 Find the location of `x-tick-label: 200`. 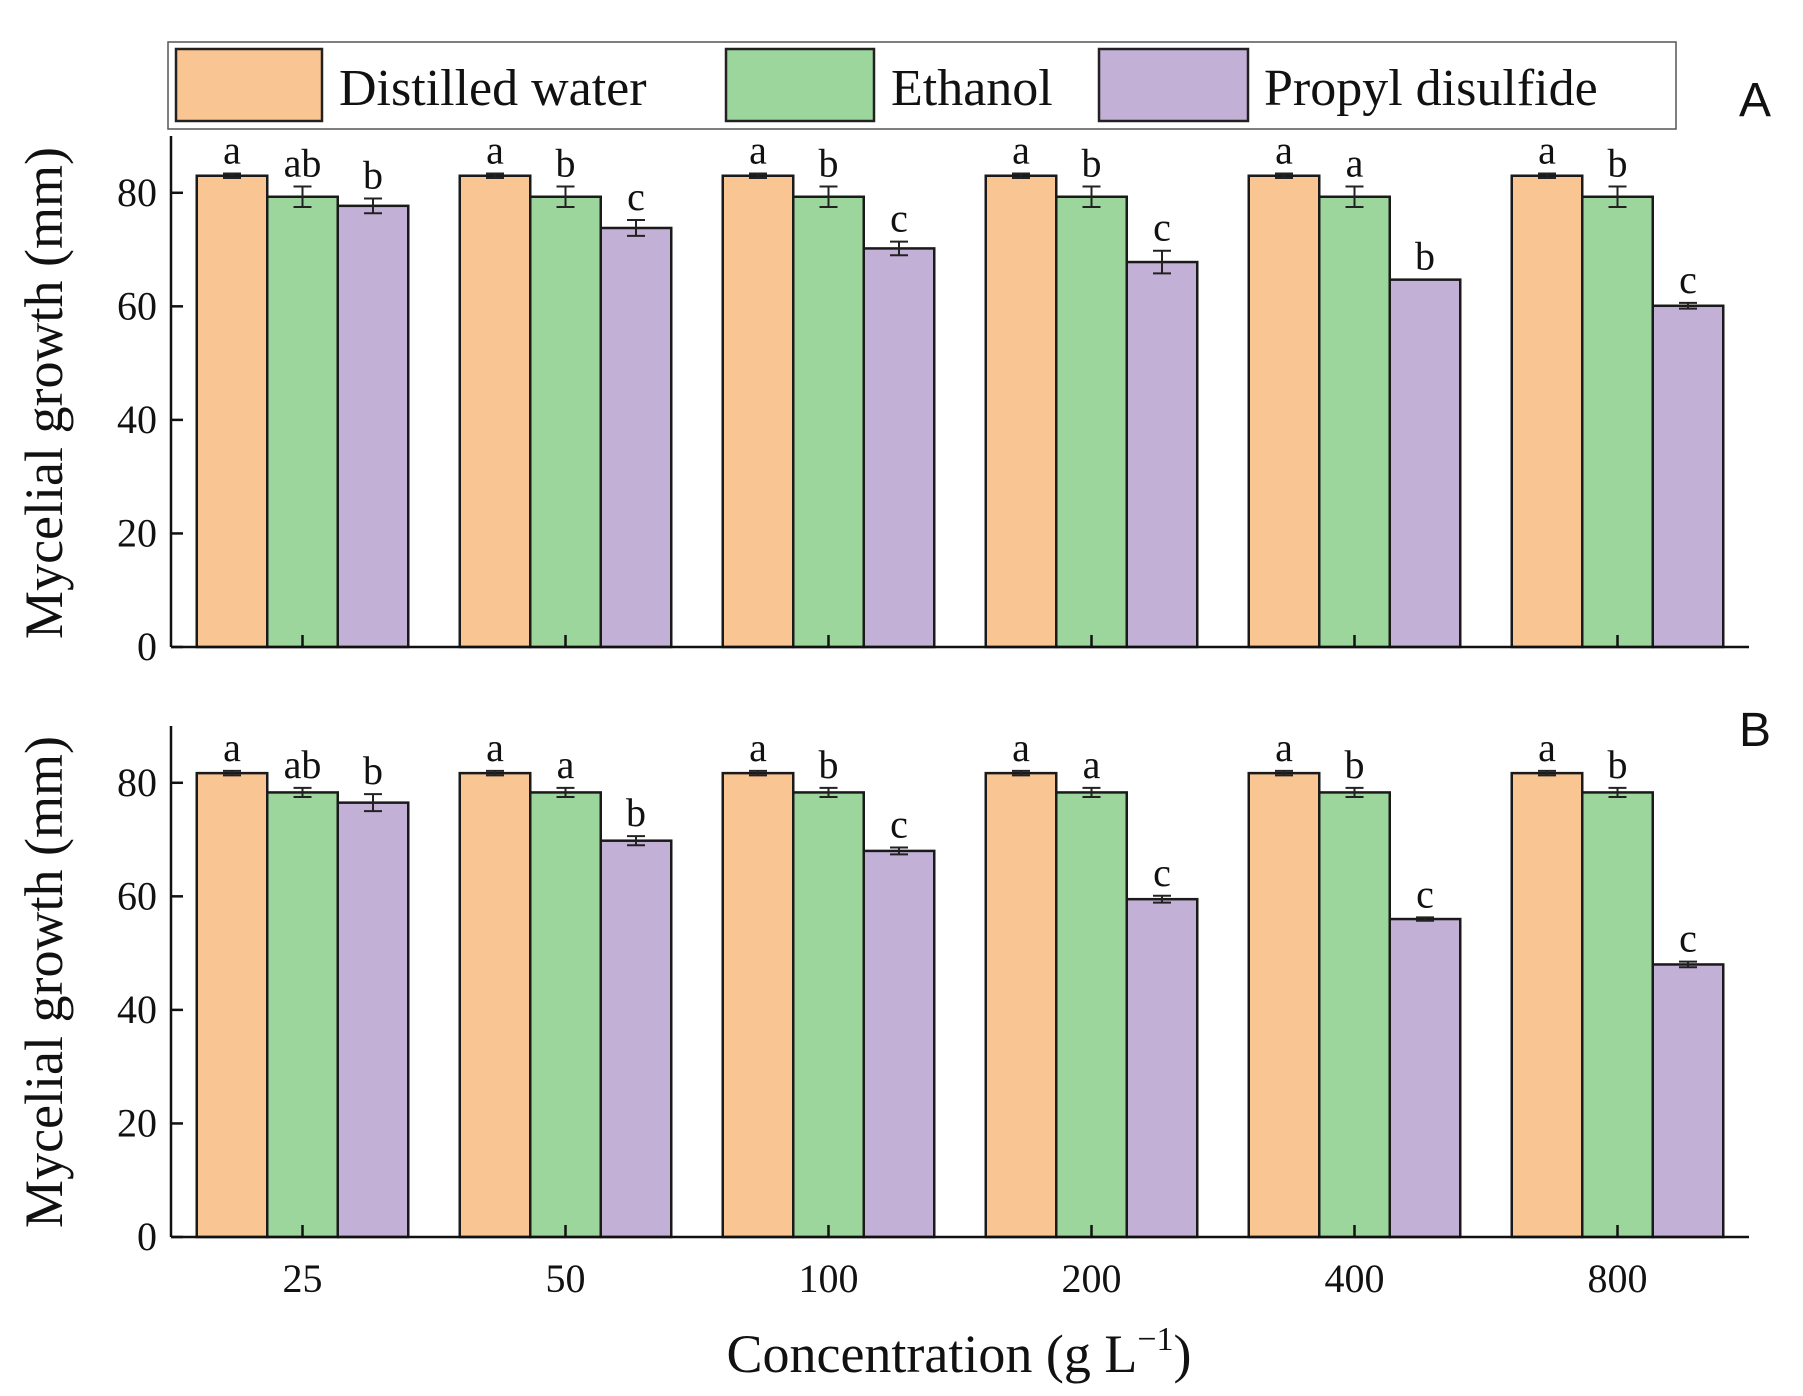

x-tick-label: 200 is located at coordinates (1092, 1278).